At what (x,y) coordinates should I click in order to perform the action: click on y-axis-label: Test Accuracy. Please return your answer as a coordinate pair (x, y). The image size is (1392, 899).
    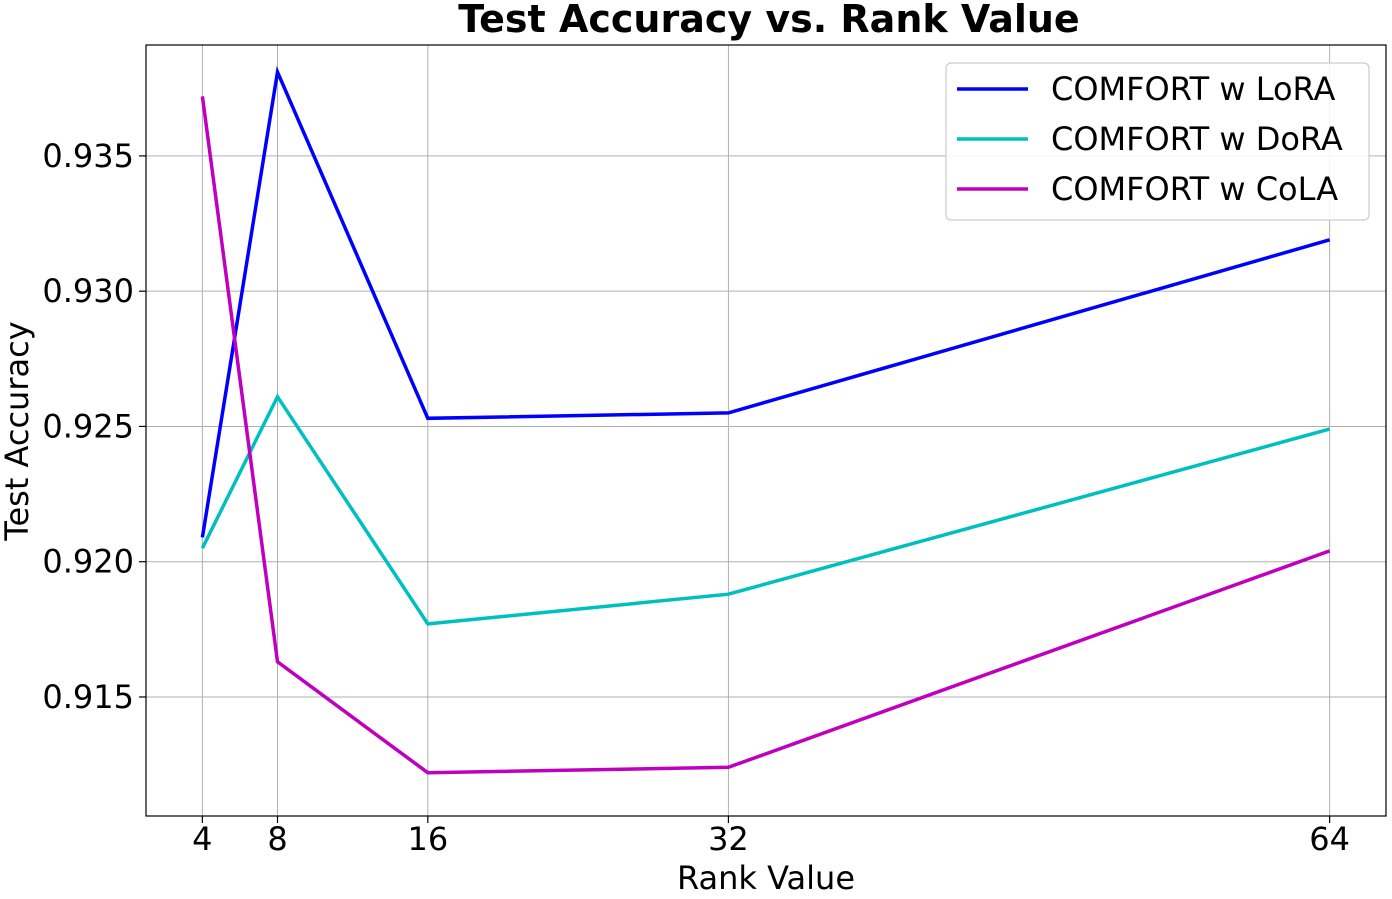
    Looking at the image, I should click on (18, 431).